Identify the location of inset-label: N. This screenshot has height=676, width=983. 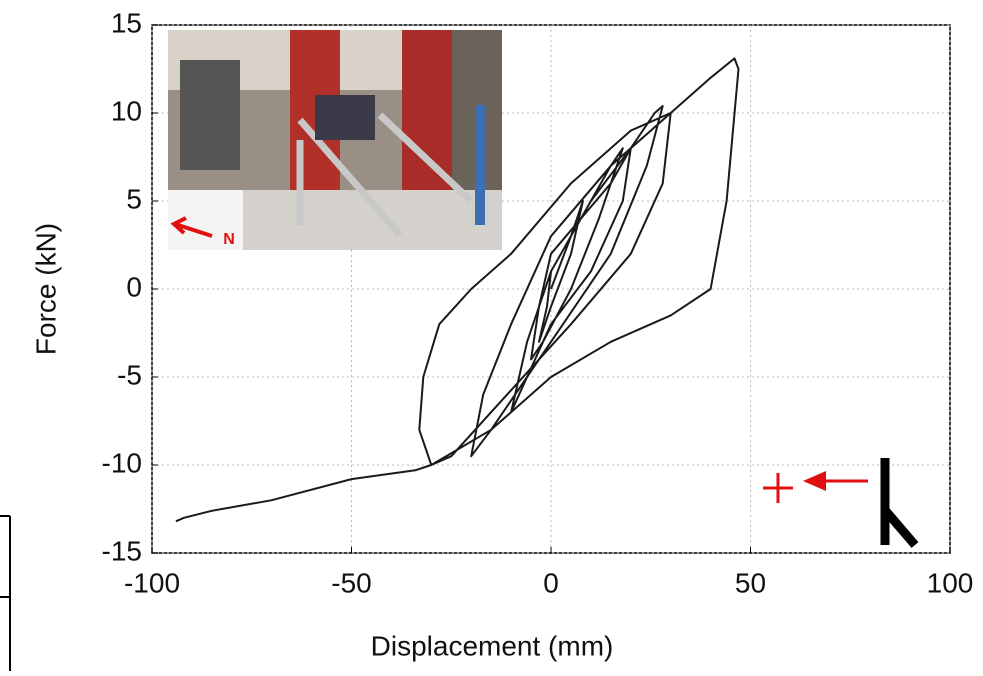
(229, 239).